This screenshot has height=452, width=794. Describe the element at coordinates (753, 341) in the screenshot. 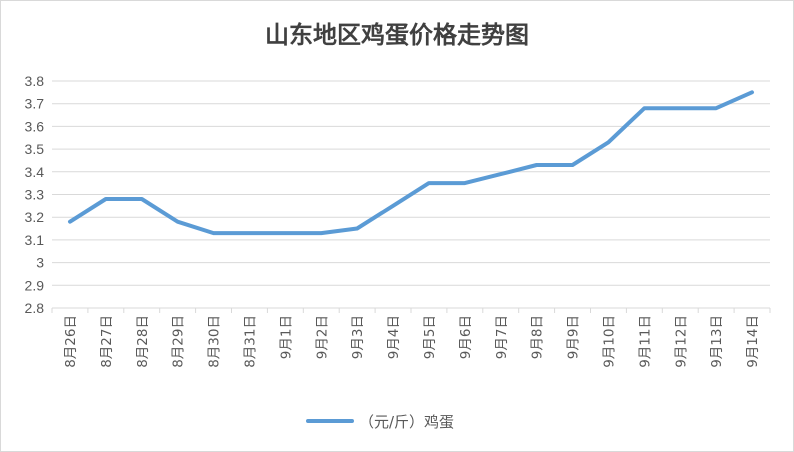

I see `x-tick-label: 9月14日` at that location.